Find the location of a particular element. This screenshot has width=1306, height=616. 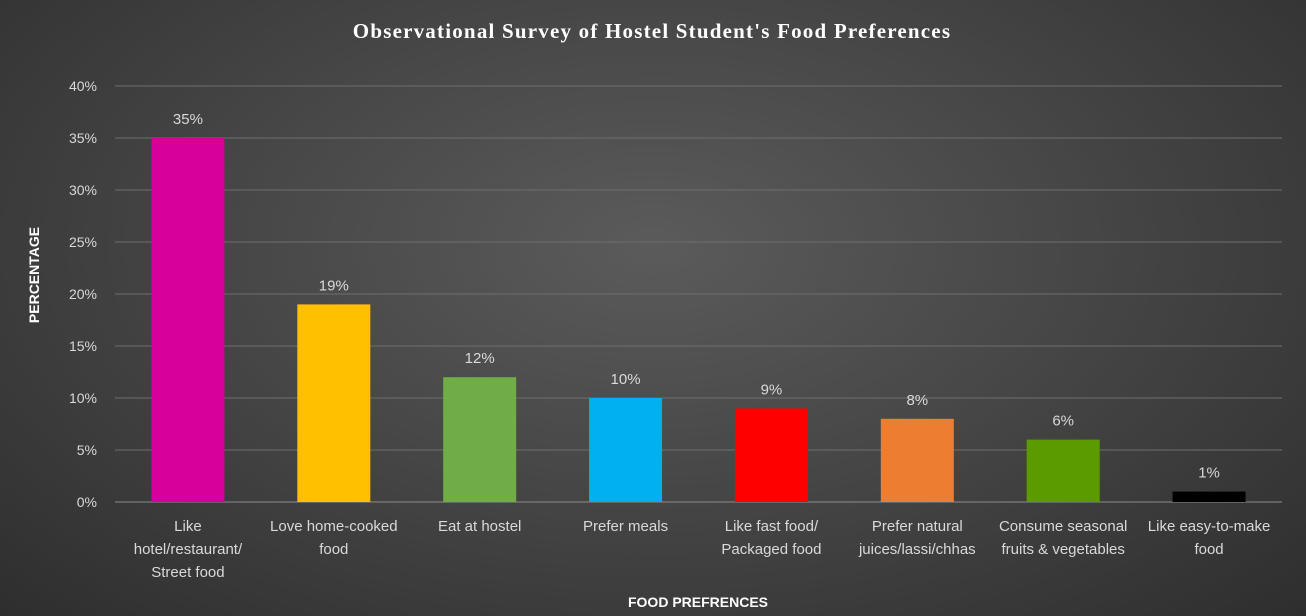

y-axis-ticks: 0% 5% 10% 15% 20% 25% 30% 35% 40% is located at coordinates (83, 294).